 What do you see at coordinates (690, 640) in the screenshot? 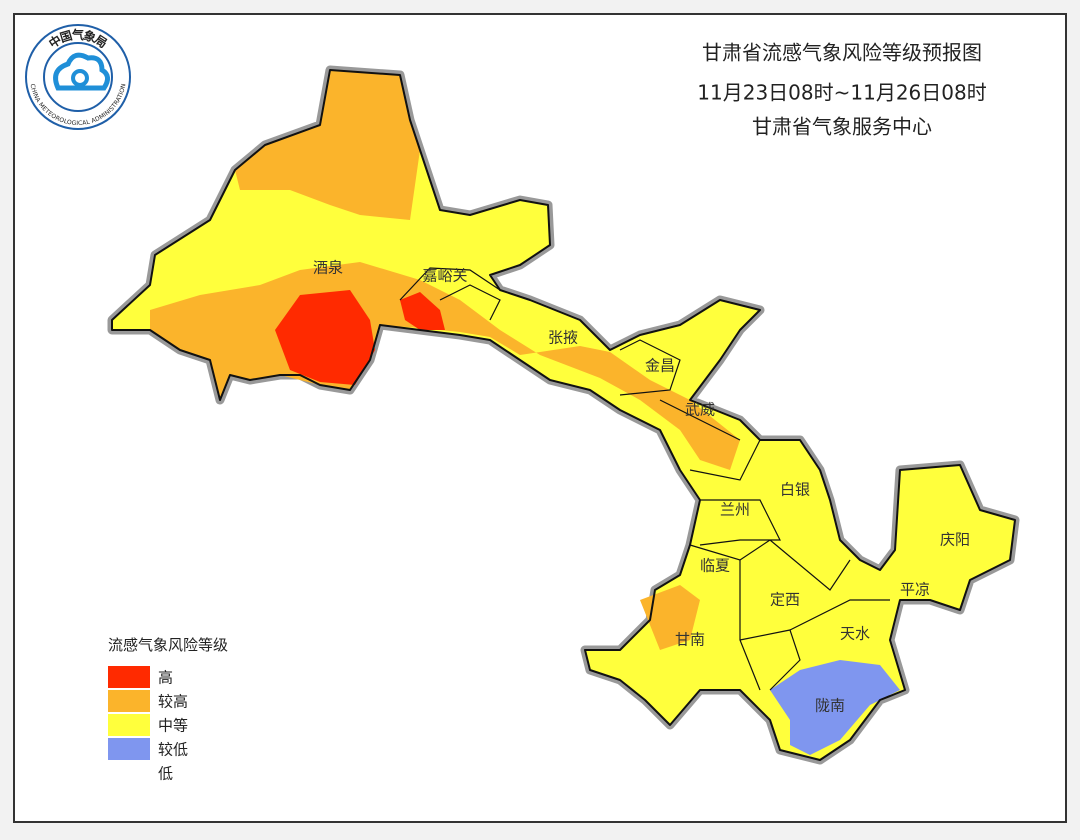
I see `city-label: 甘南` at bounding box center [690, 640].